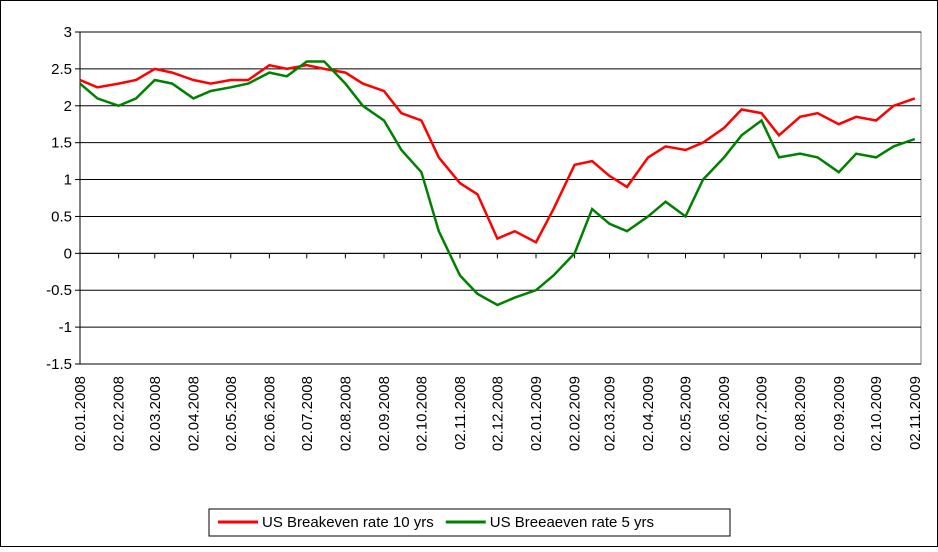  What do you see at coordinates (536, 413) in the screenshot?
I see `x-tick-label: 02.01.2009` at bounding box center [536, 413].